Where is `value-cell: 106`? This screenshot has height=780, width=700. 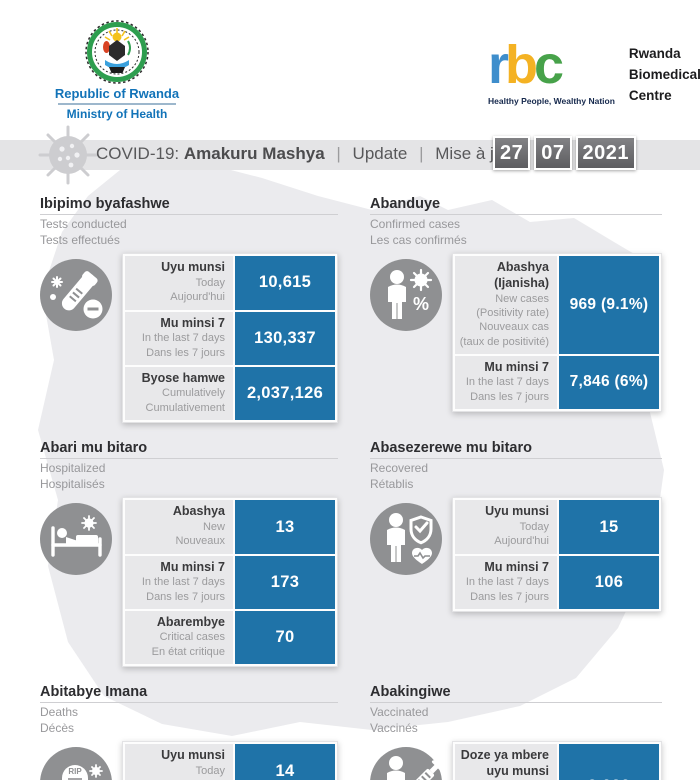
value-cell: 106 is located at coordinates (609, 582).